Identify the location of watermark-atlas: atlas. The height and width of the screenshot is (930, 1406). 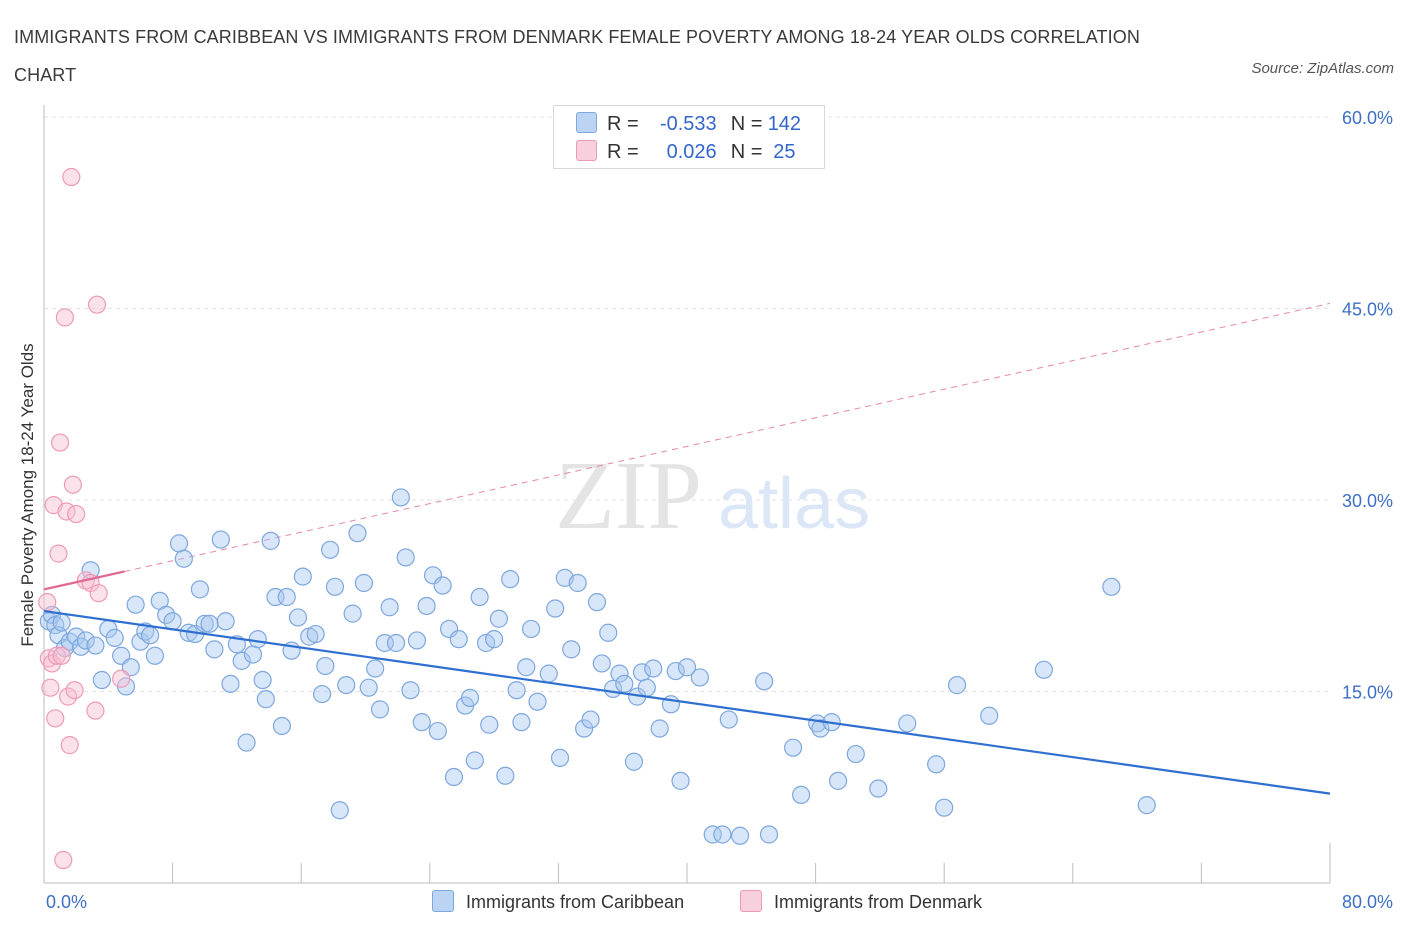
(794, 504).